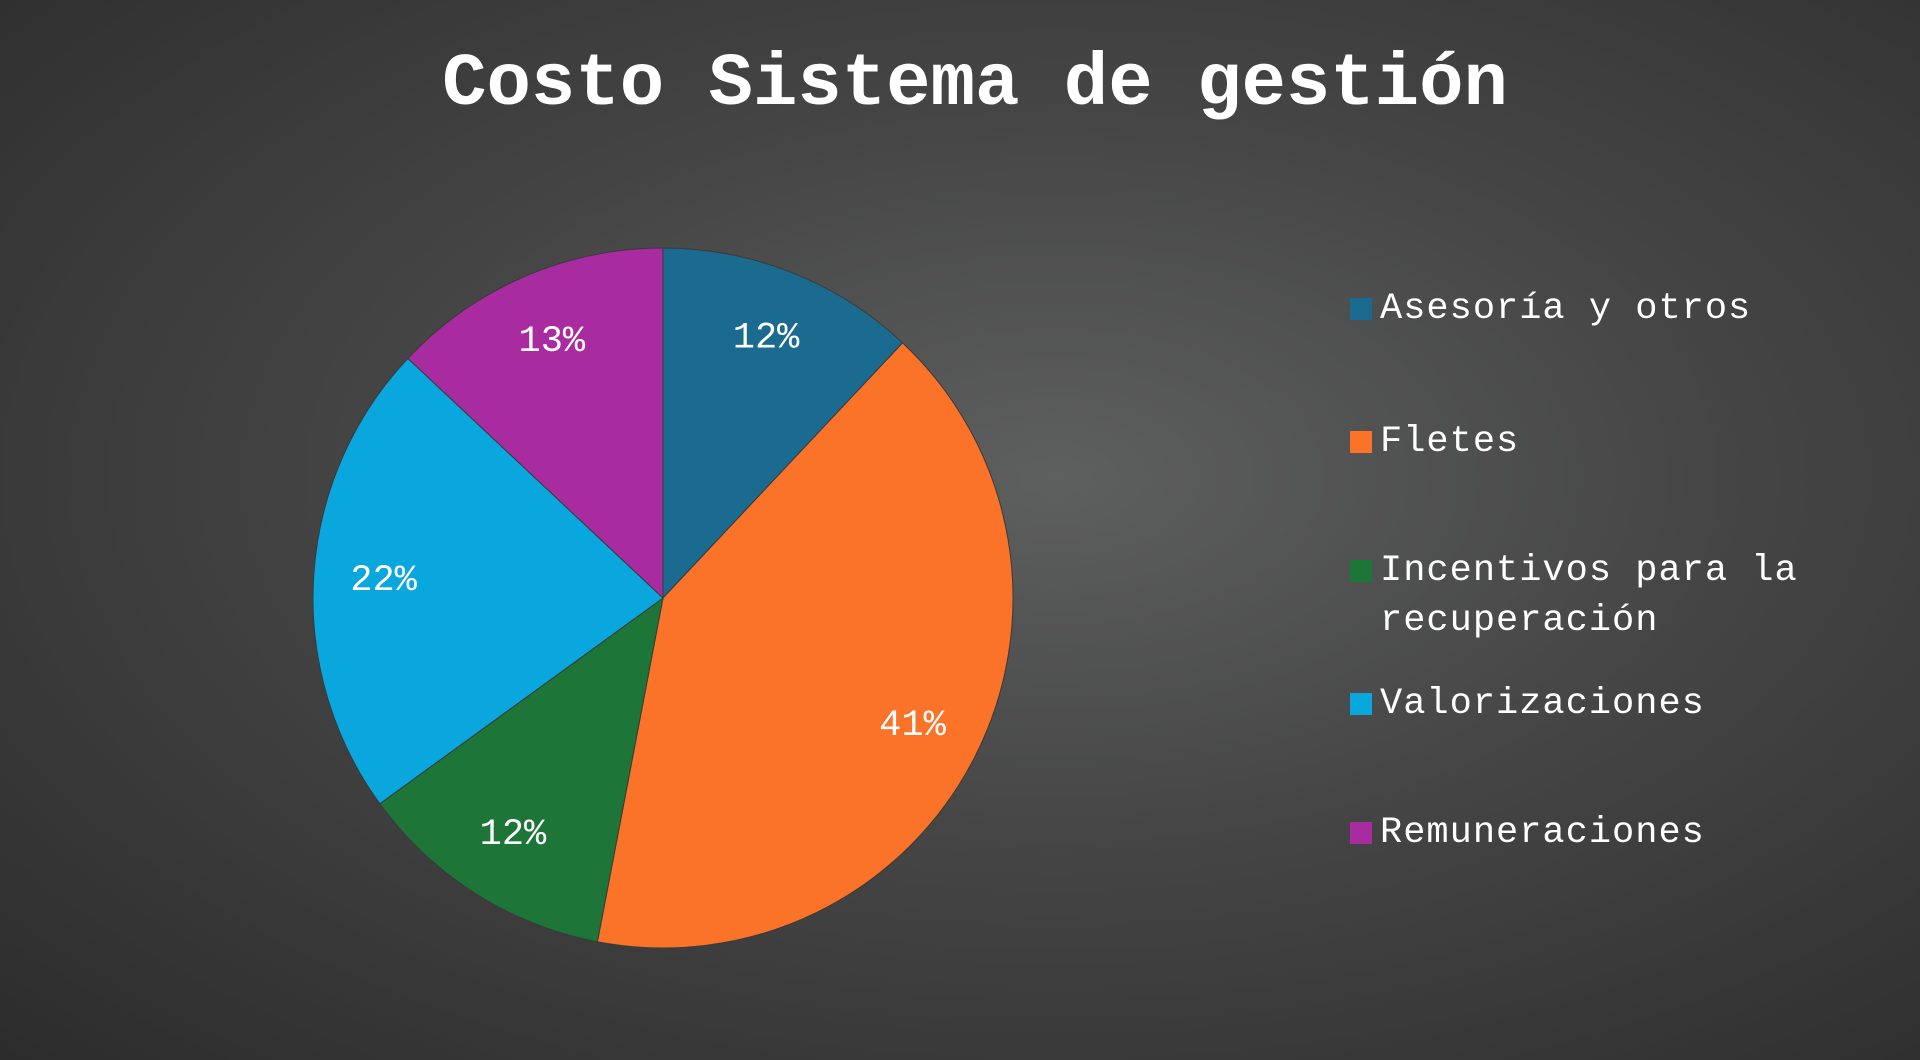  What do you see at coordinates (1542, 704) in the screenshot?
I see `legend-label: Valorizaciones` at bounding box center [1542, 704].